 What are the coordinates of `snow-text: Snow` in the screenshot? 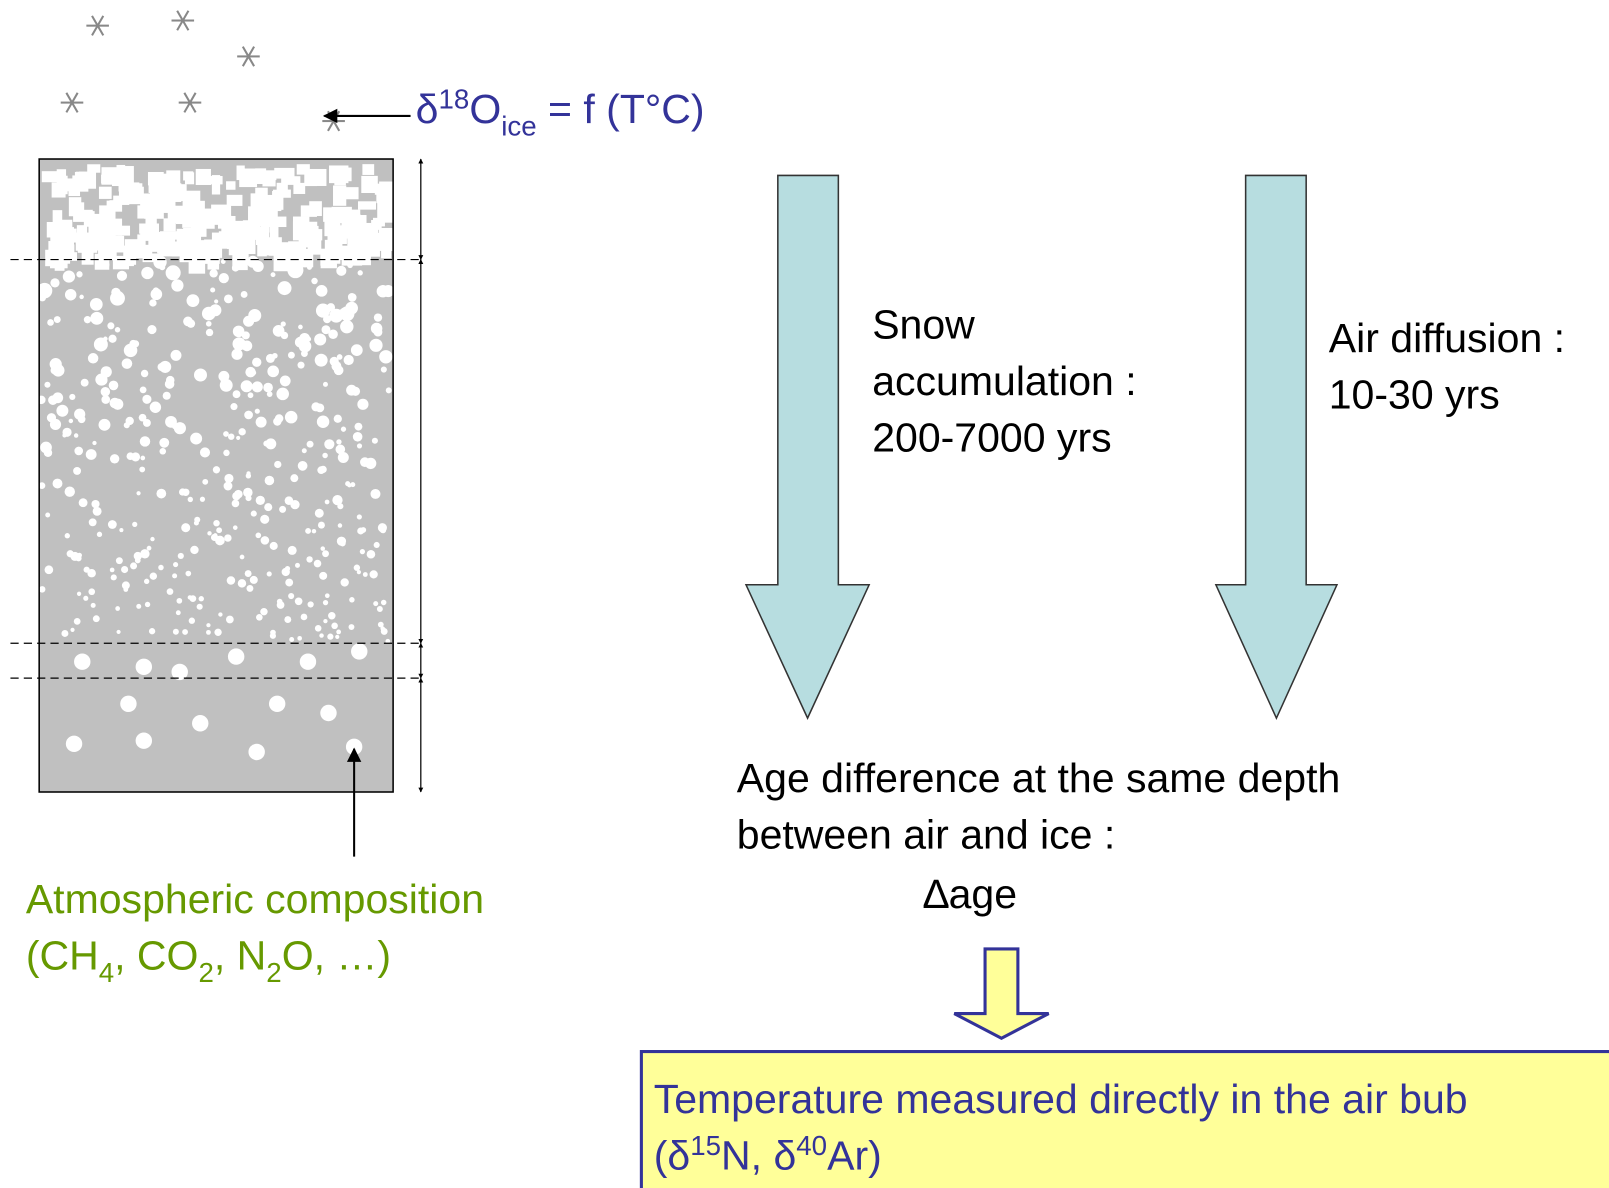 It's located at (923, 325).